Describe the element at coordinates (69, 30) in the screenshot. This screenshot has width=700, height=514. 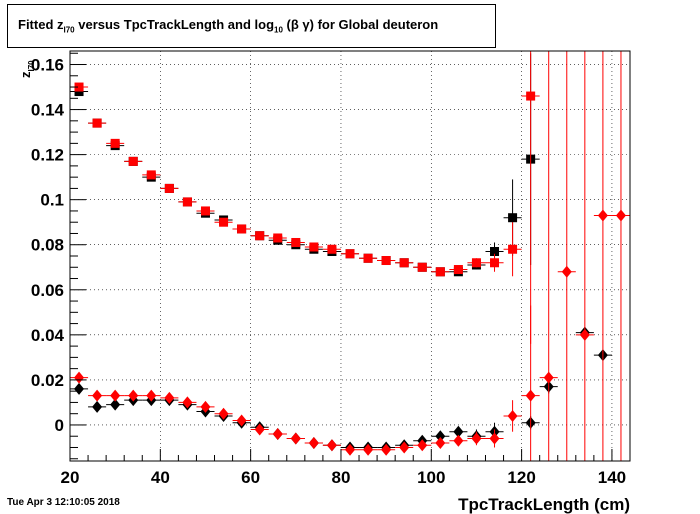
I see `title-subscript-1: I70` at that location.